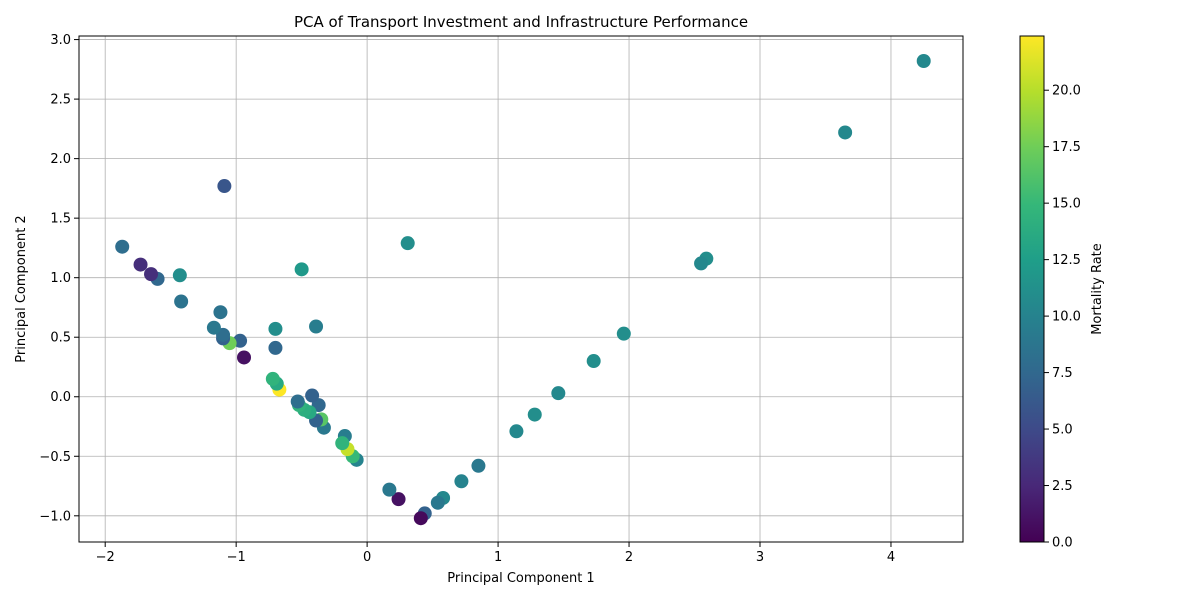 Image resolution: width=1200 pixels, height=604 pixels. What do you see at coordinates (1097, 289) in the screenshot?
I see `colorbar-label: Mortality Rate` at bounding box center [1097, 289].